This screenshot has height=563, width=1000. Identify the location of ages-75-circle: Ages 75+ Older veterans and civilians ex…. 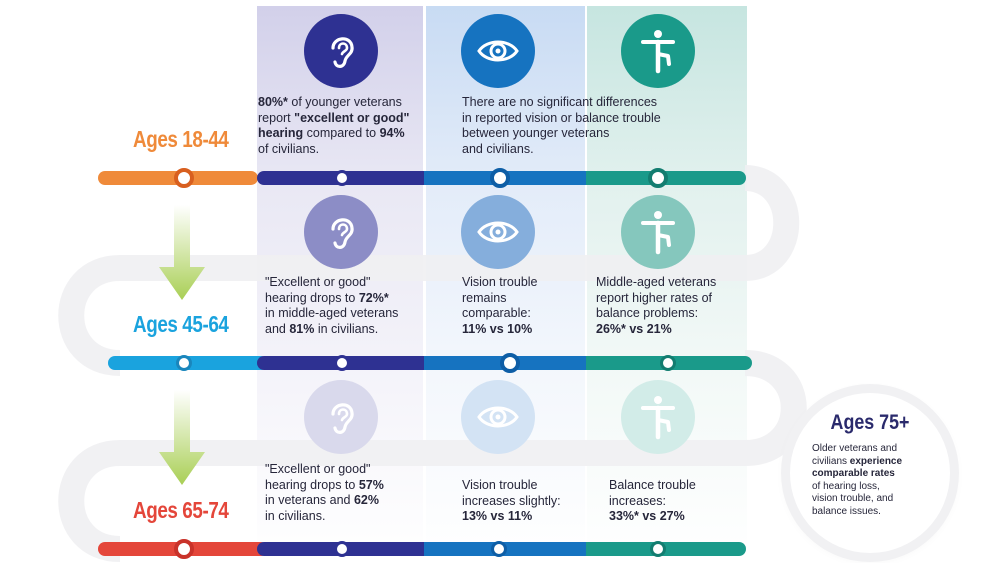
(870, 473).